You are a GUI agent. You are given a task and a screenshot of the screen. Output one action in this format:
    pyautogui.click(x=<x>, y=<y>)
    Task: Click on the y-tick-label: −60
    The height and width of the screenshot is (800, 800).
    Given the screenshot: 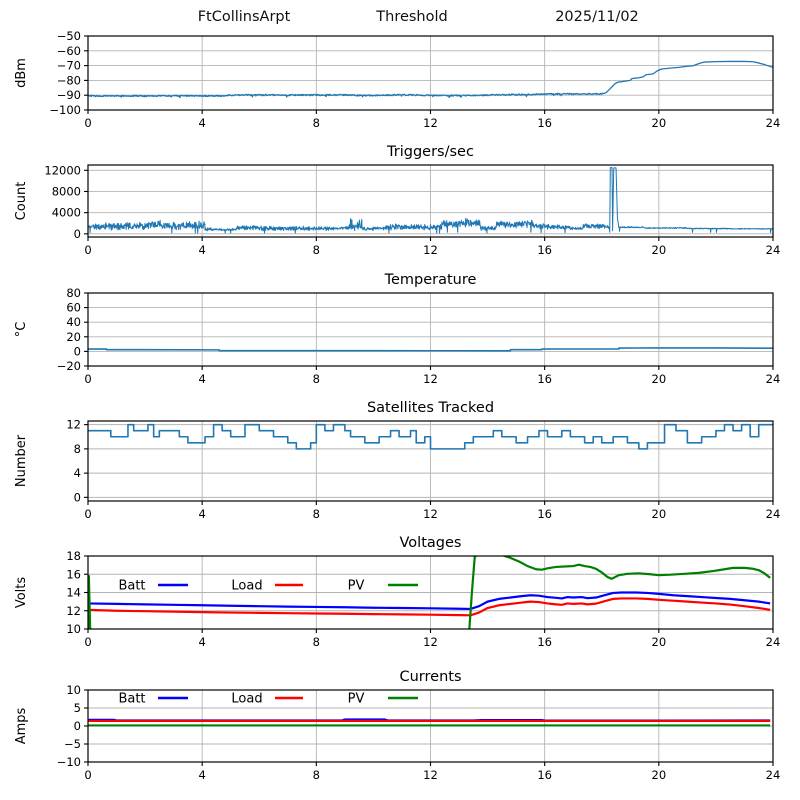 What is the action you would take?
    pyautogui.click(x=69, y=51)
    